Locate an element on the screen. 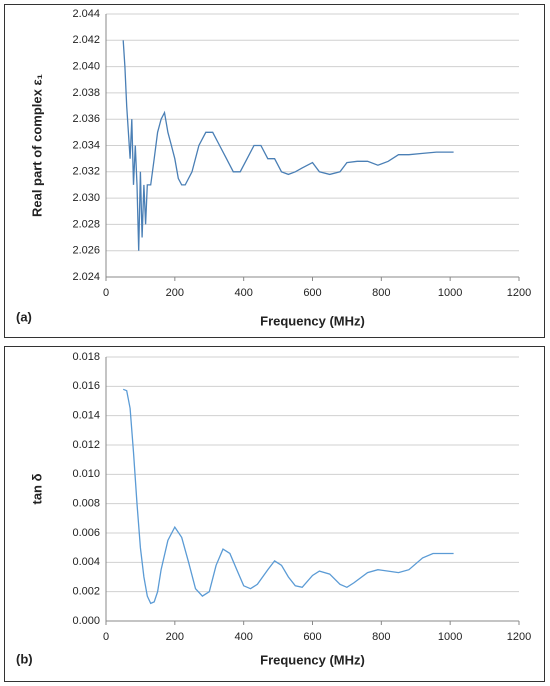 Image resolution: width=550 pixels, height=686 pixels. y-tick-label: 0.000 is located at coordinates (86, 621).